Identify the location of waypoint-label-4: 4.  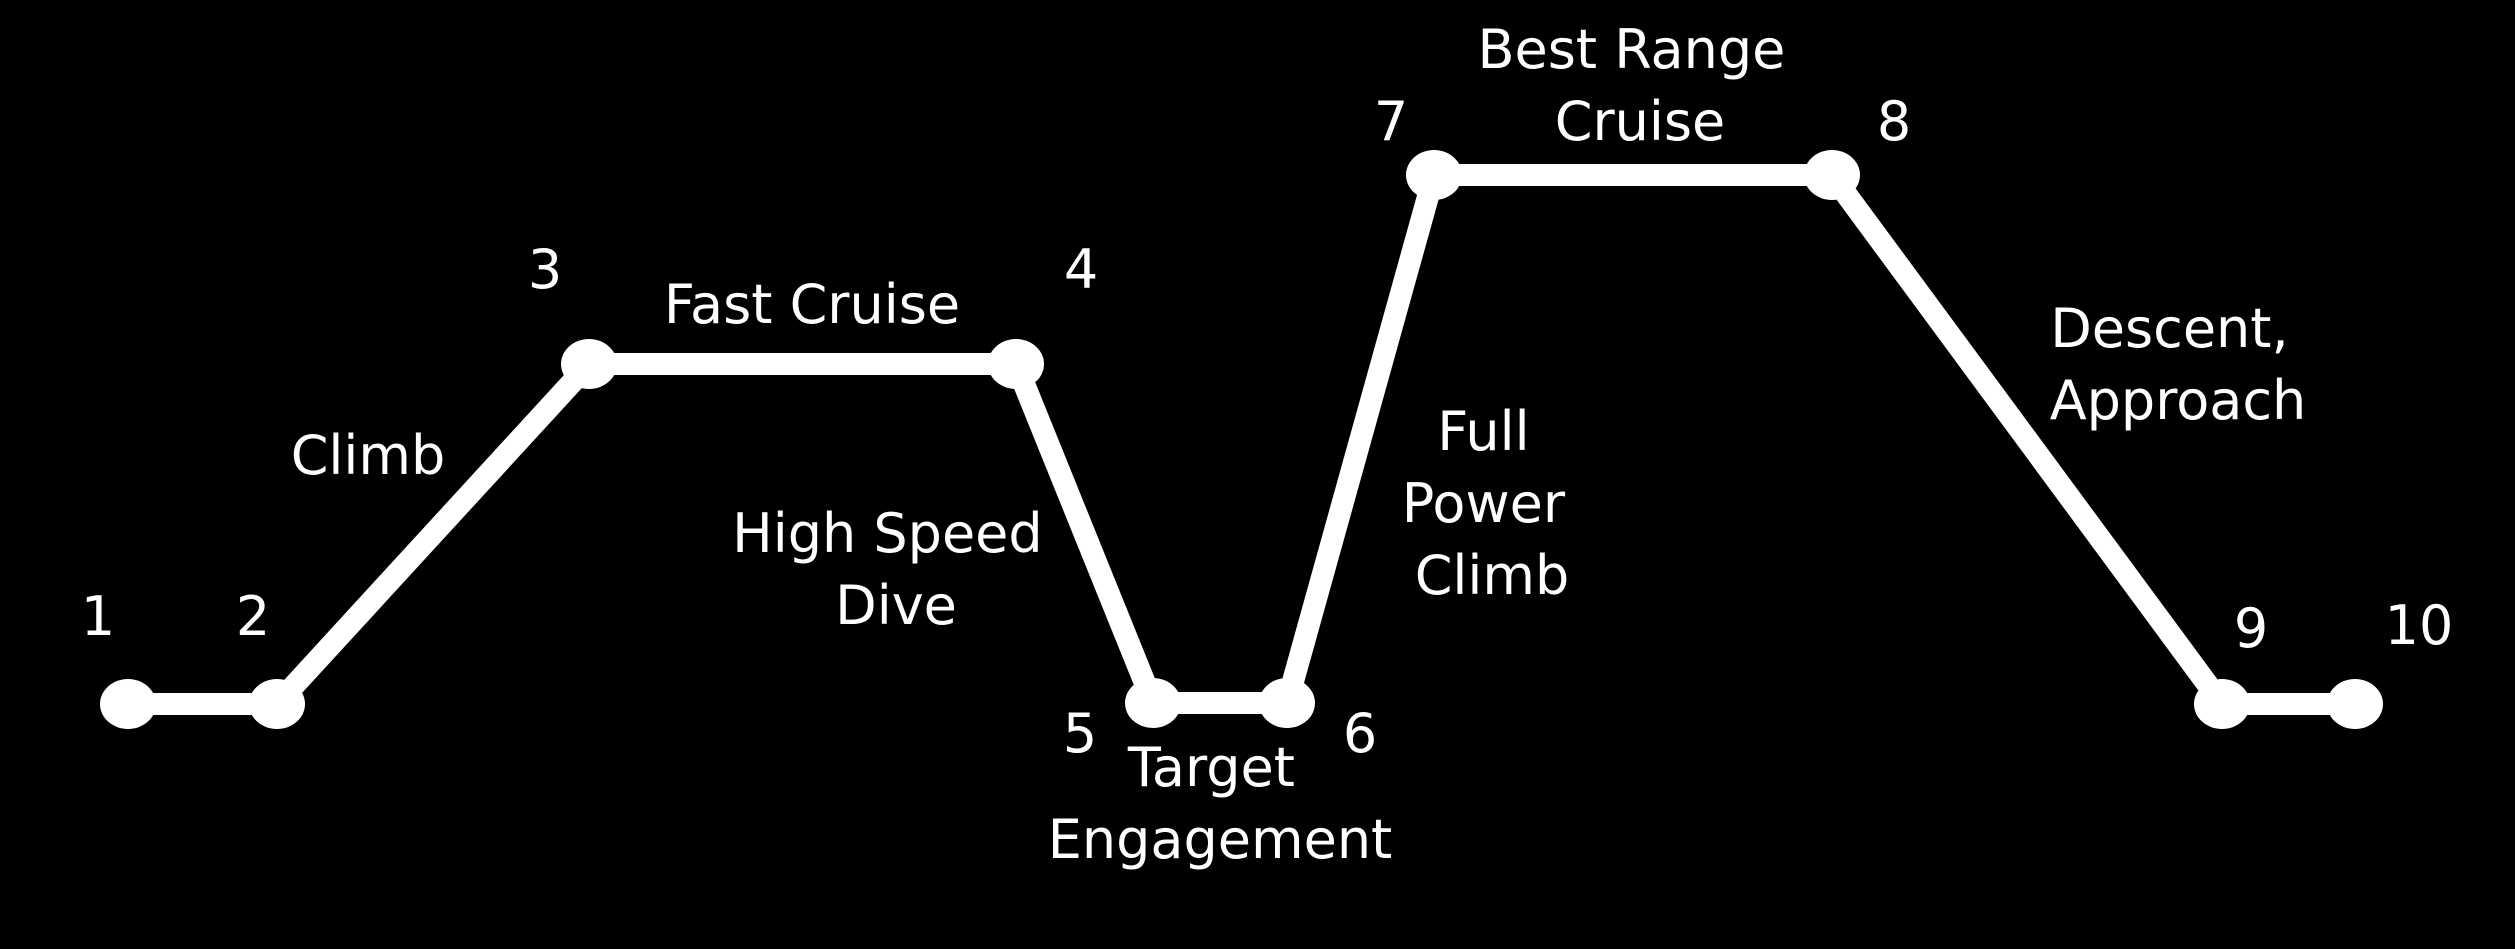
(1081, 269).